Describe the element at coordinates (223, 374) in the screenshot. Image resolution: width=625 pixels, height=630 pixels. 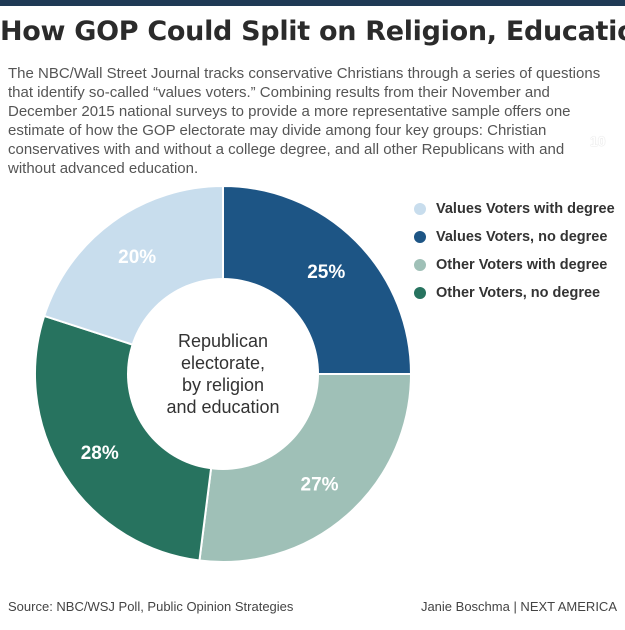
I see `donut-center-hole` at that location.